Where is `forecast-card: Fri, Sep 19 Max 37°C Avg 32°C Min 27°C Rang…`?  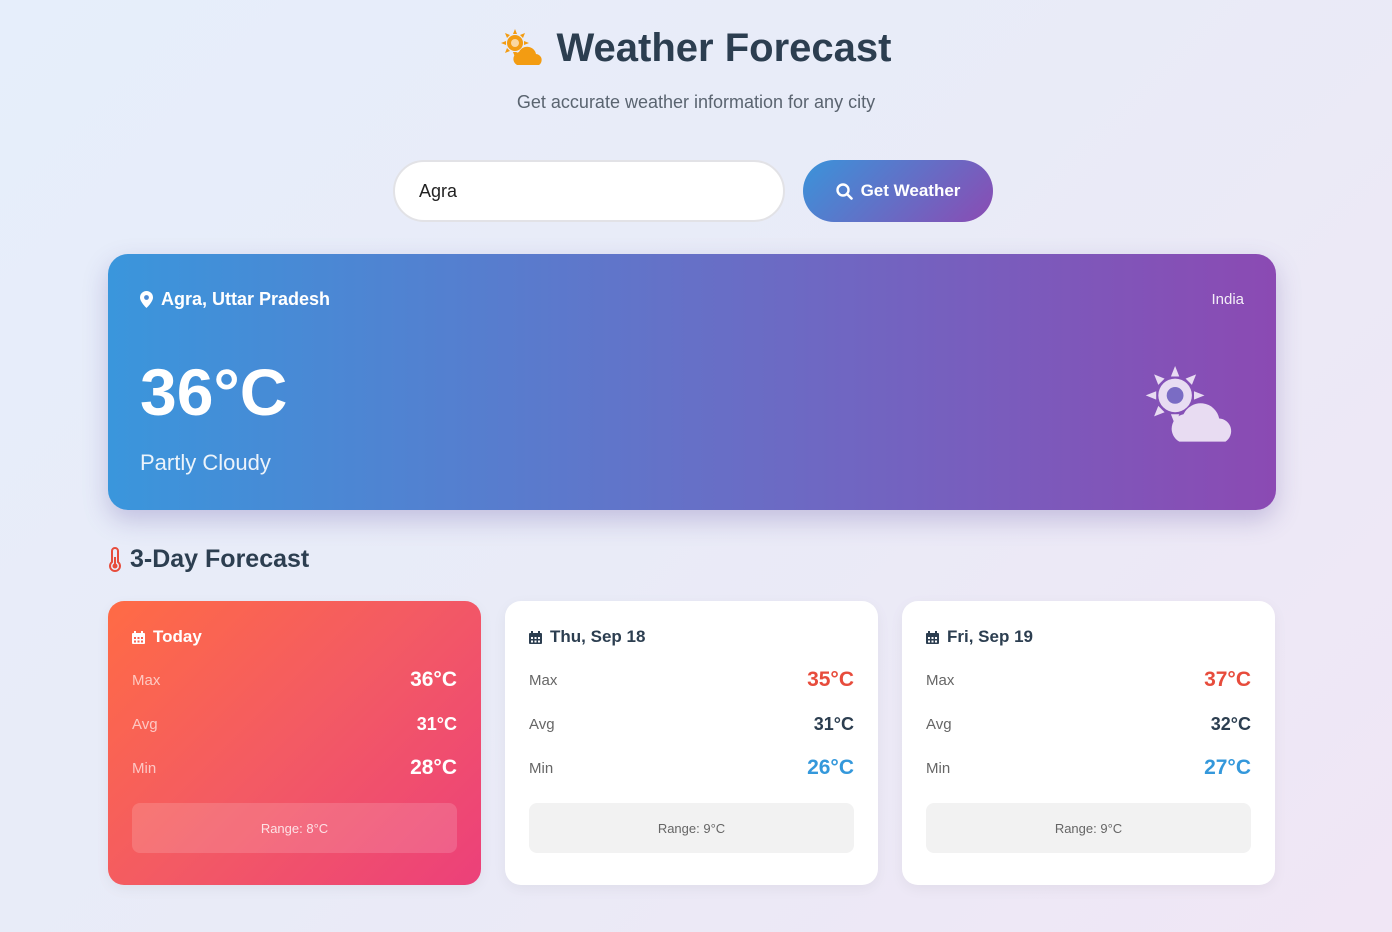 forecast-card: Fri, Sep 19 Max 37°C Avg 32°C Min 27°C Rang… is located at coordinates (1088, 743).